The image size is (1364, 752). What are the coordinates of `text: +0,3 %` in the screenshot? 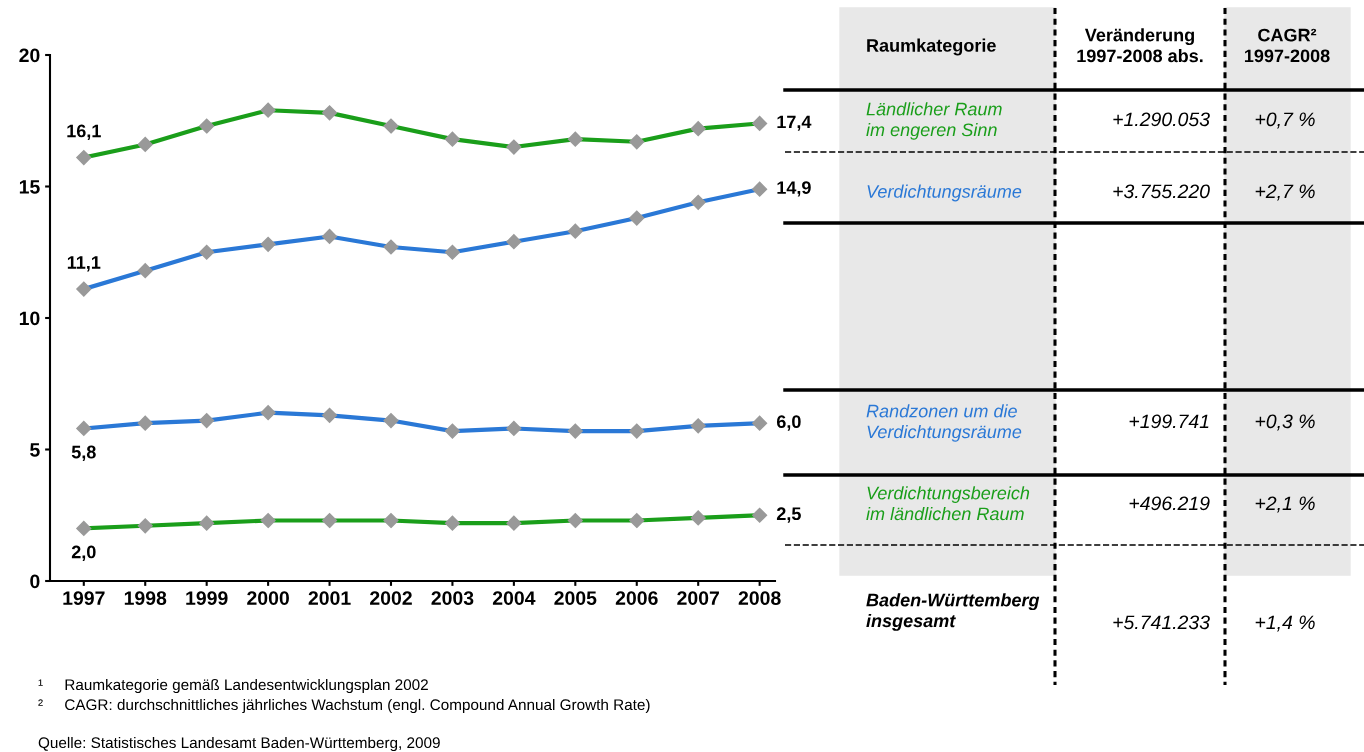 It's located at (1285, 422).